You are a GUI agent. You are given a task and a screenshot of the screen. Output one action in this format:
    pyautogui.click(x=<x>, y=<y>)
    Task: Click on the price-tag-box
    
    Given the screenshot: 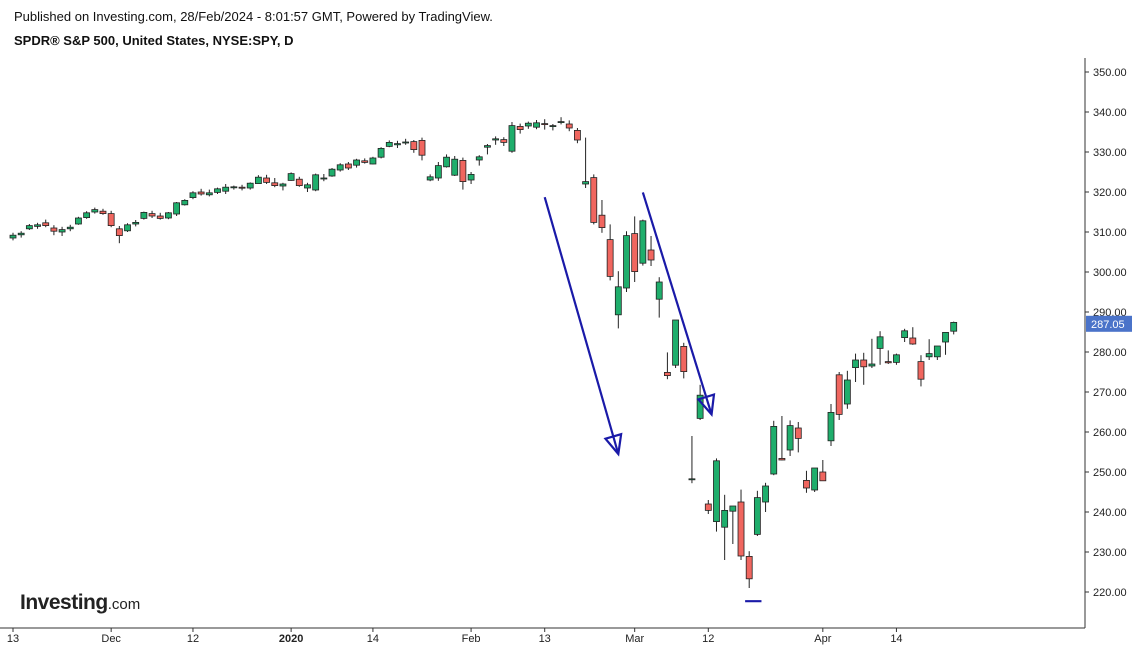 What is the action you would take?
    pyautogui.click(x=1109, y=323)
    